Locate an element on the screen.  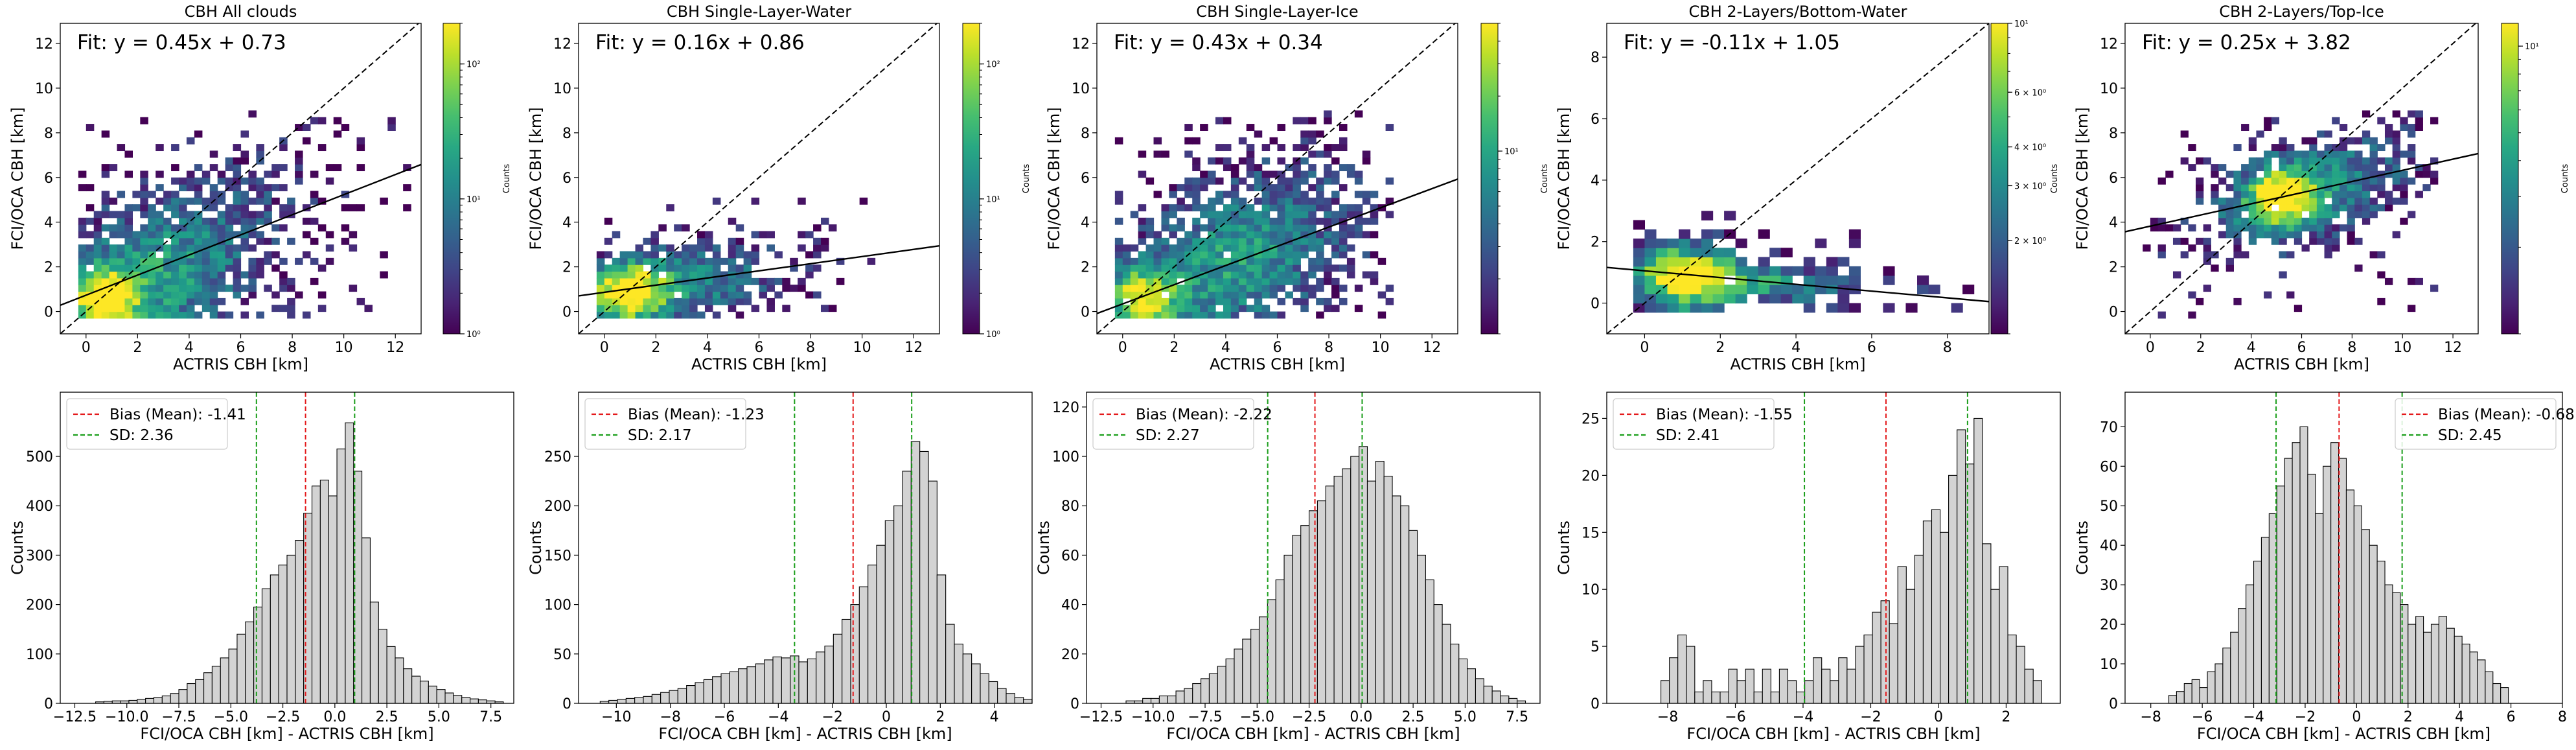
x-tick-label: 0 is located at coordinates (604, 348).